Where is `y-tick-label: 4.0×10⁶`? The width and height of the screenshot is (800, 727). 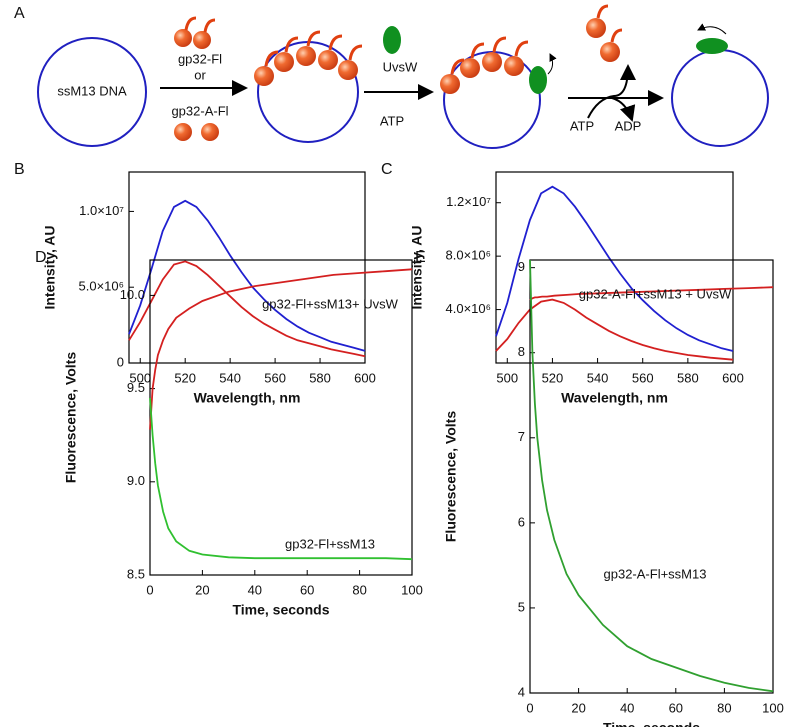
y-tick-label: 4.0×10⁶ is located at coordinates (468, 308).